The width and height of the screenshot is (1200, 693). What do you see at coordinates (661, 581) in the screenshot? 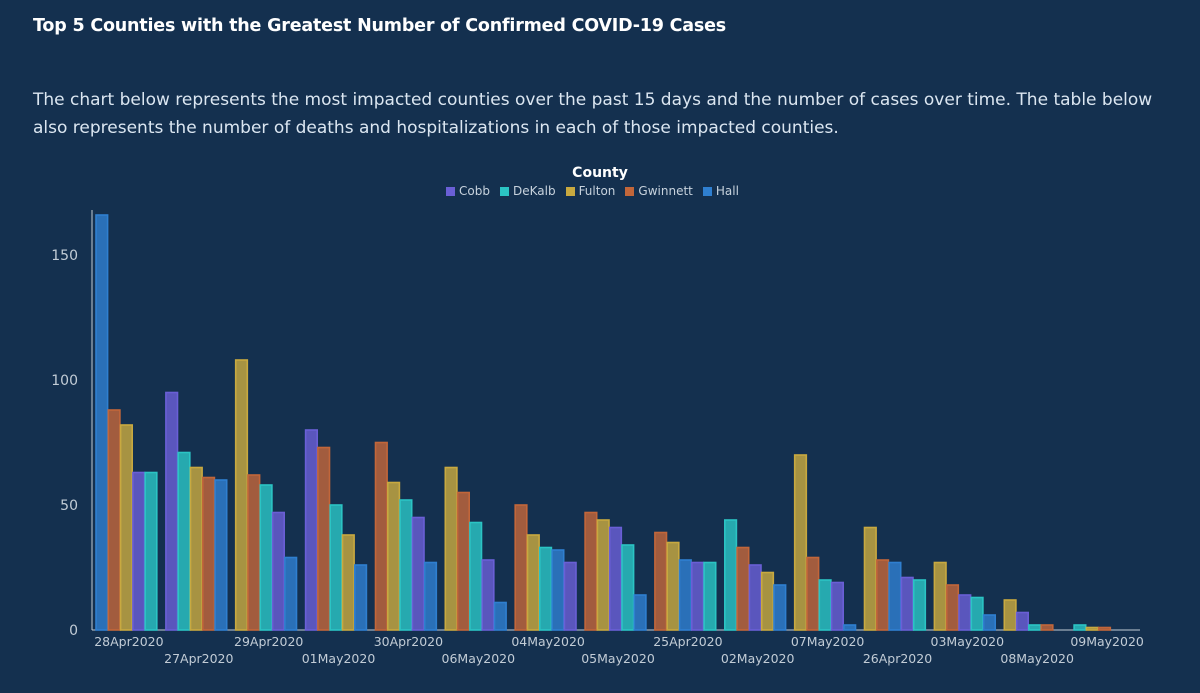
I see `bar-gwinnett-25Apr2020` at bounding box center [661, 581].